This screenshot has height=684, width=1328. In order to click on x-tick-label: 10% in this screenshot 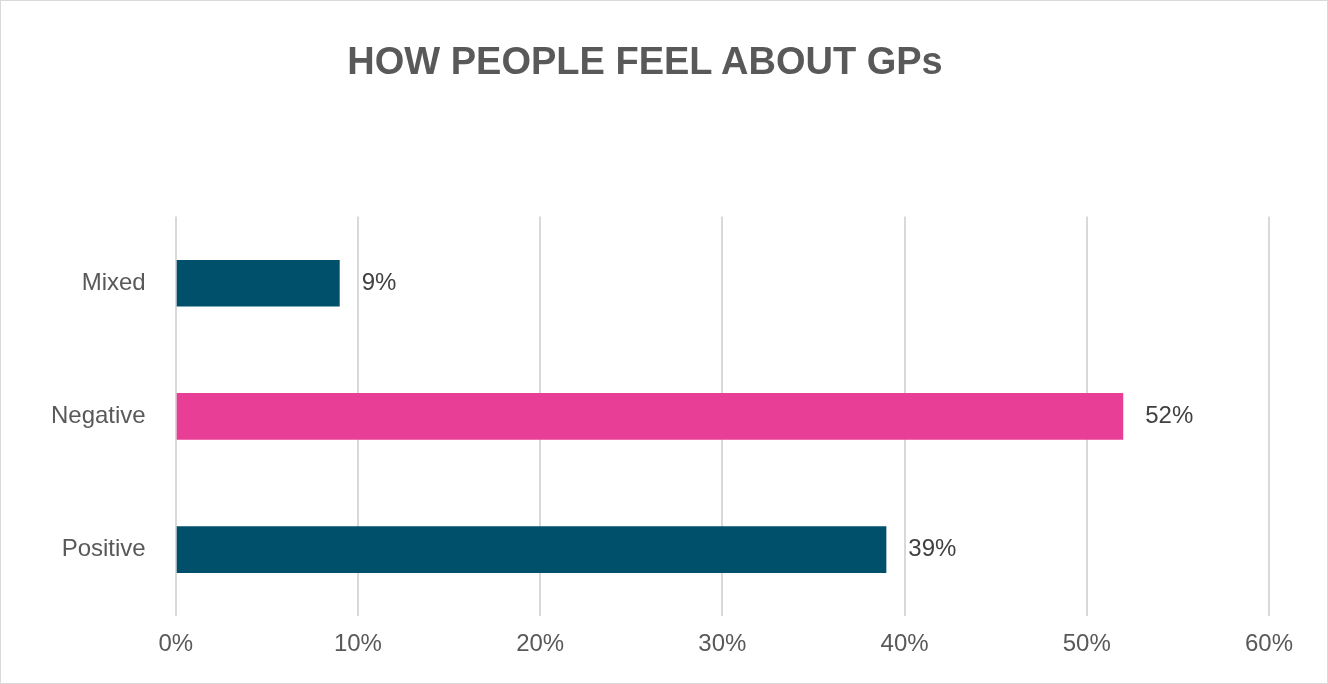, I will do `click(357, 643)`.